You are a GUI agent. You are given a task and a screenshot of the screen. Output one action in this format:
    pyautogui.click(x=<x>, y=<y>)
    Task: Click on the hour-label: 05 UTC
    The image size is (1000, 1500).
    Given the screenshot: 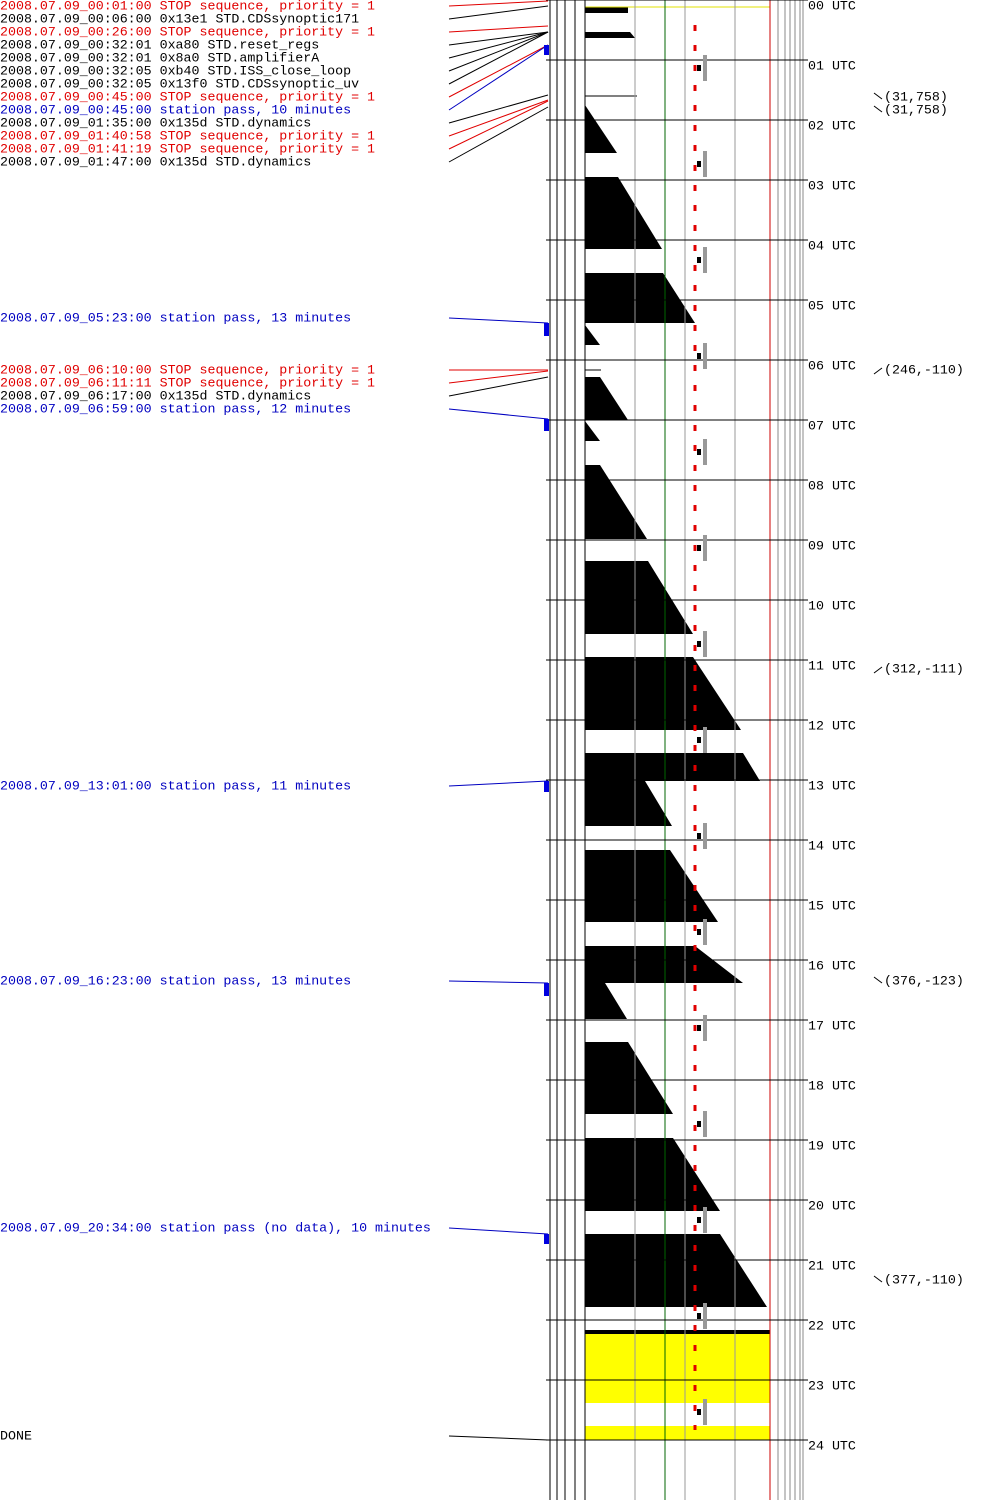 What is the action you would take?
    pyautogui.click(x=832, y=306)
    